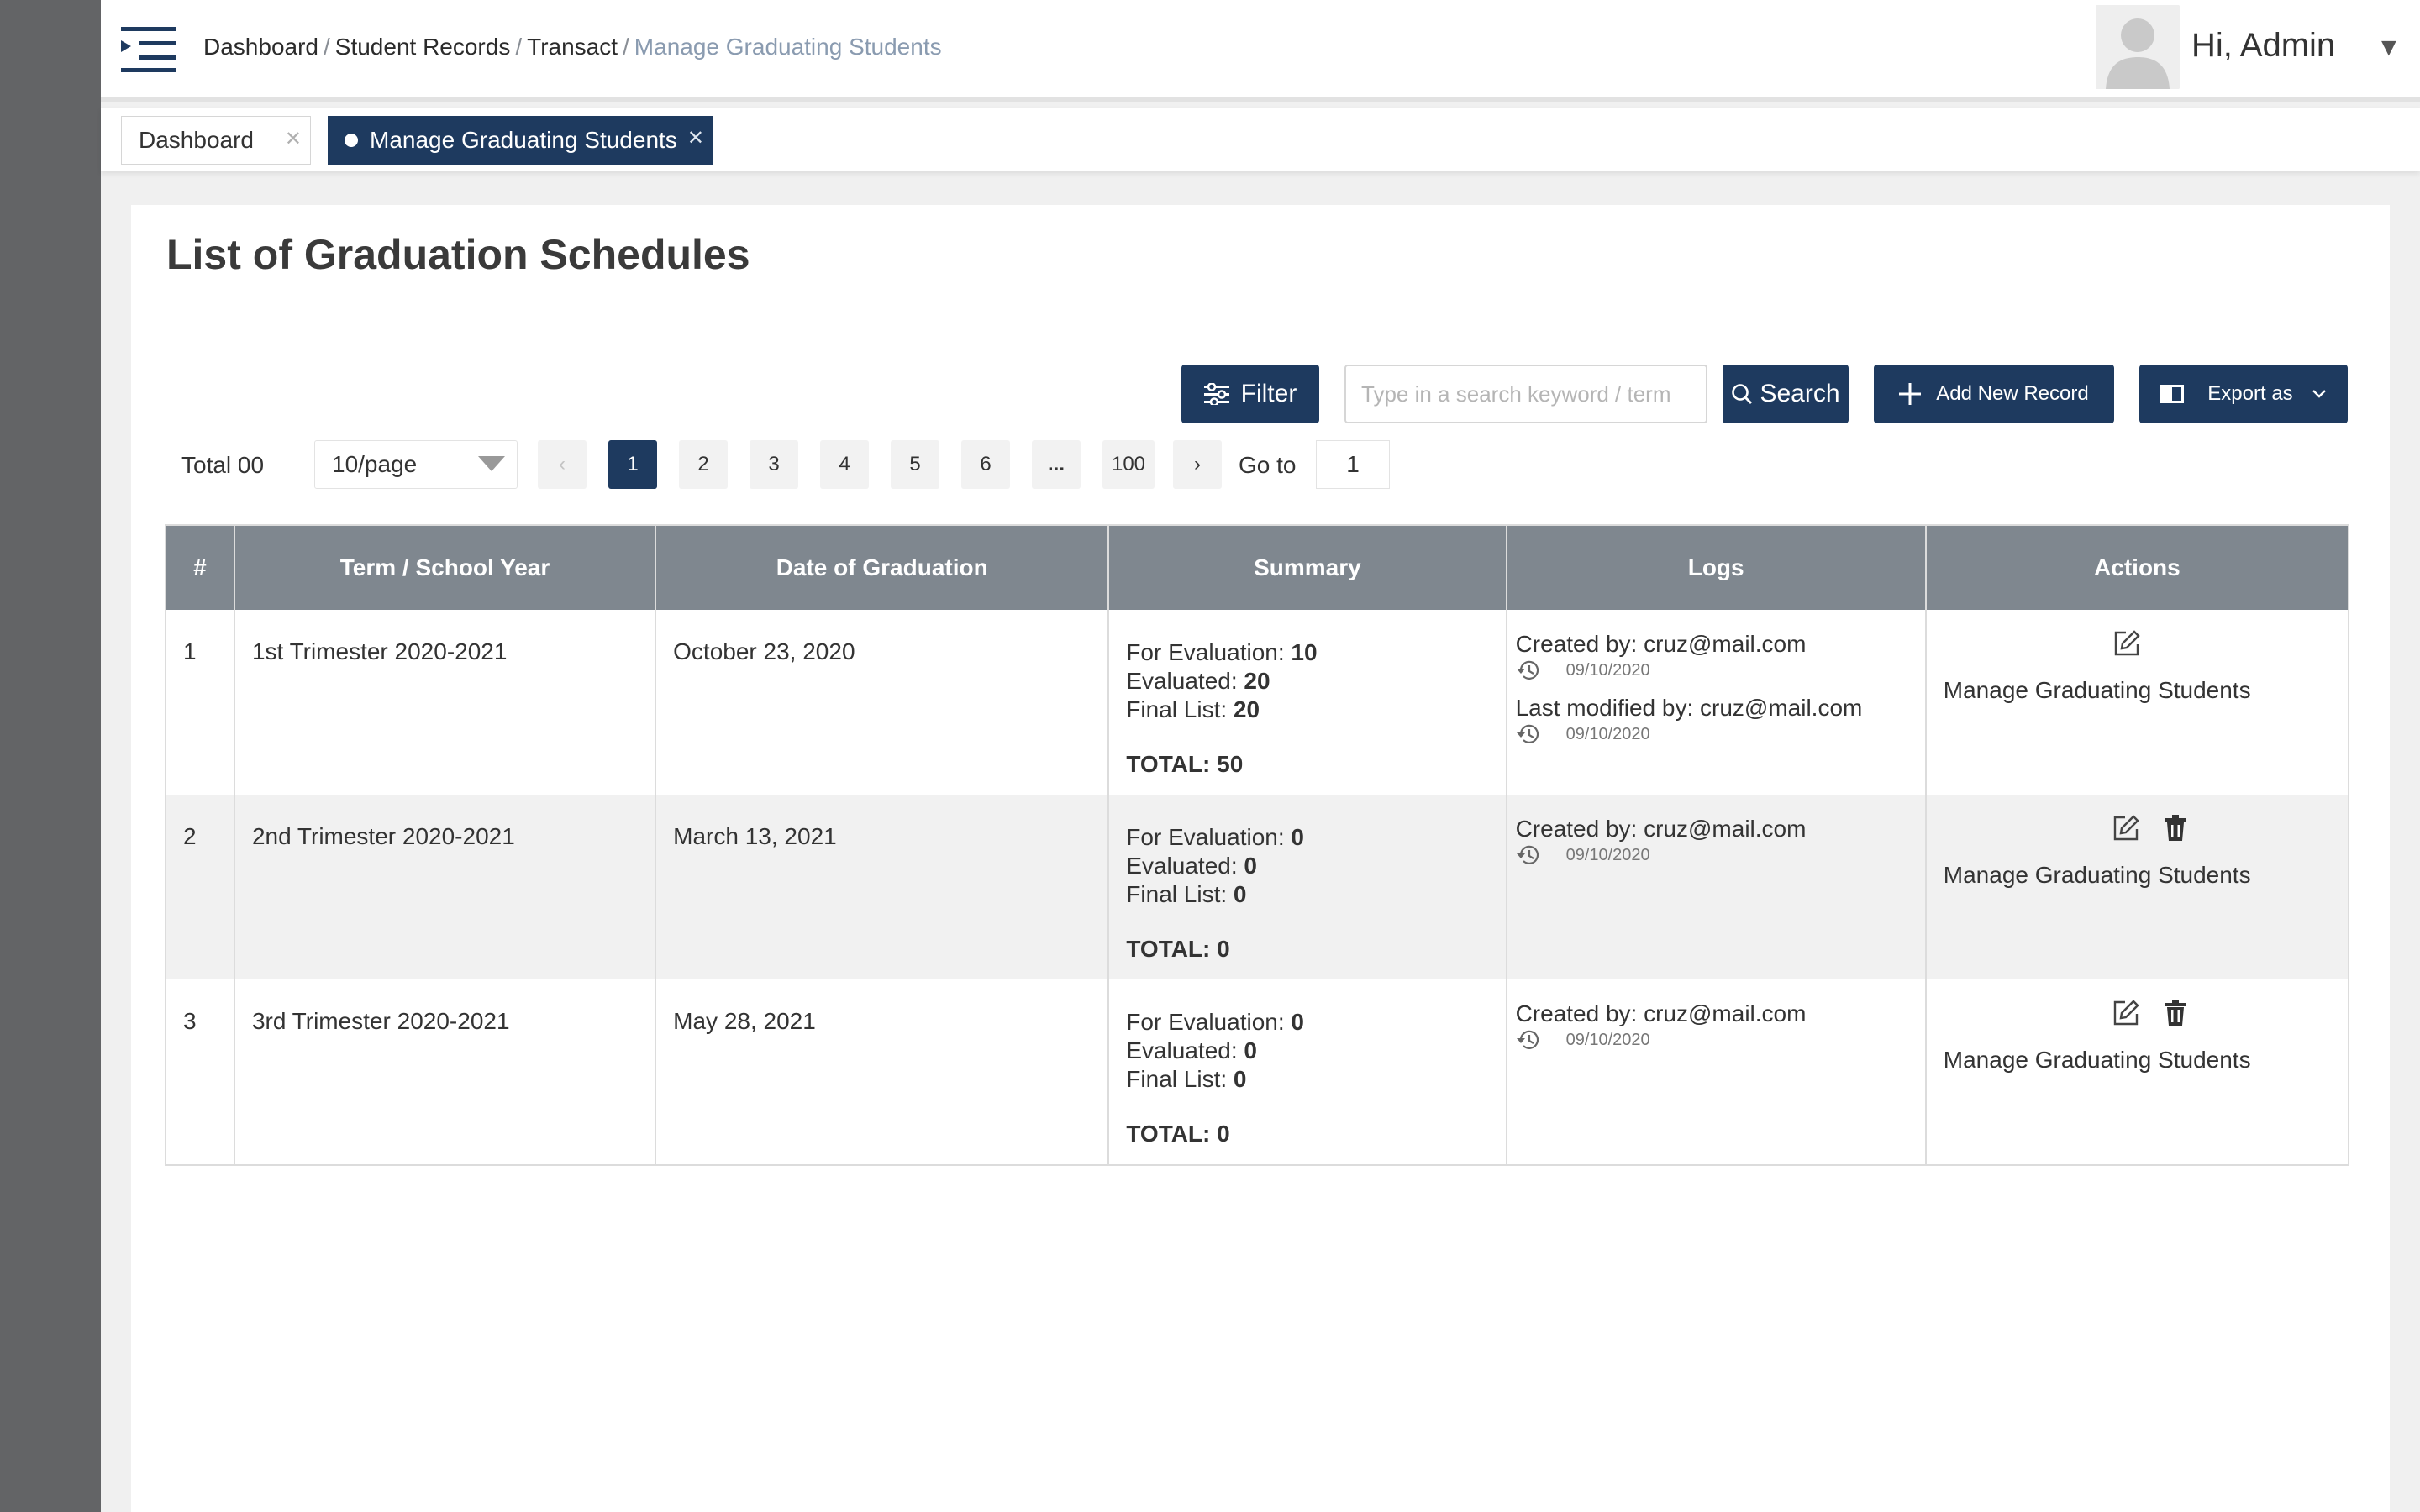 The image size is (2420, 1512). Describe the element at coordinates (458, 254) in the screenshot. I see `page-title: List of Graduation Schedules` at that location.